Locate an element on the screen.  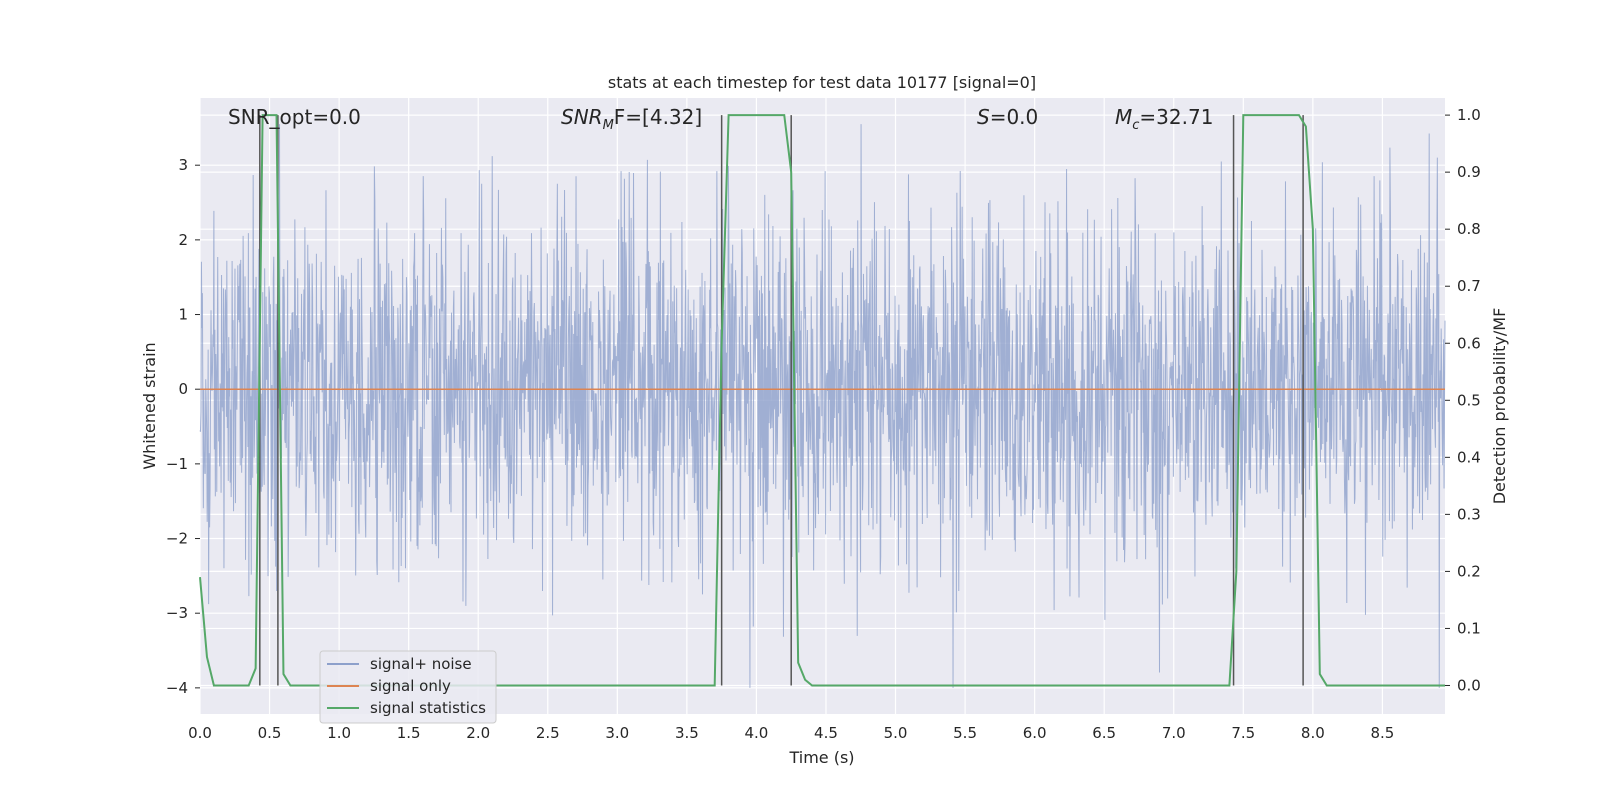
x-tick-label: 2.0 is located at coordinates (478, 733).